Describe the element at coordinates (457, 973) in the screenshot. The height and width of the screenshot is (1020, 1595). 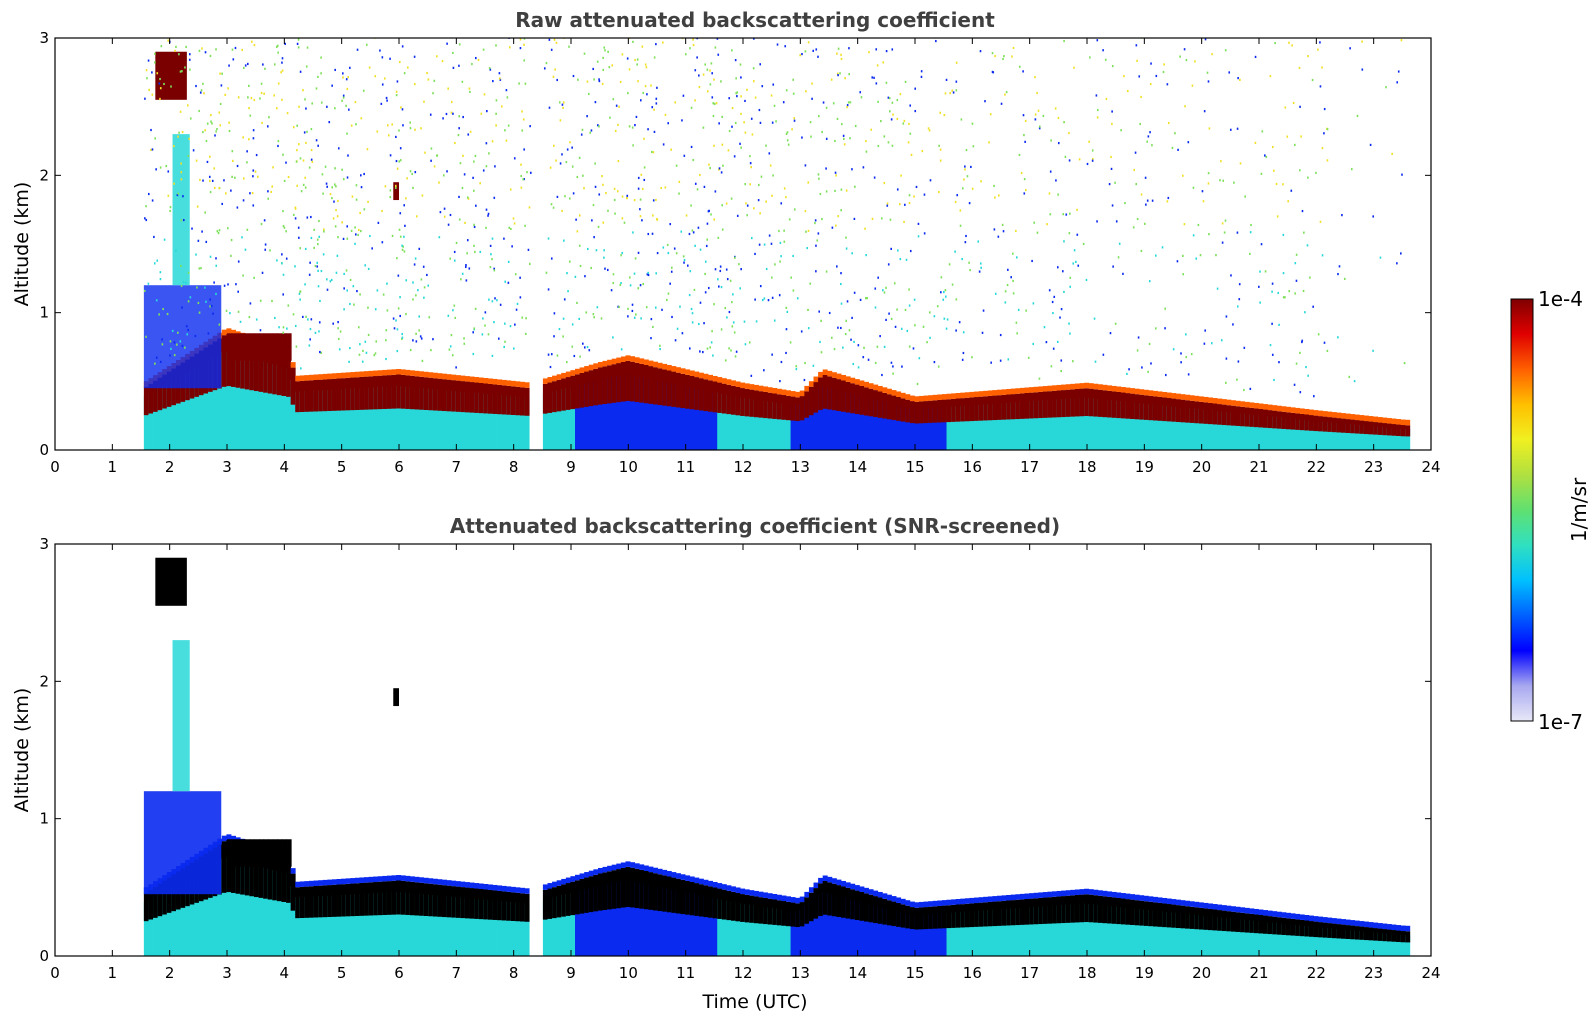
I see `x-tick-label: 7` at that location.